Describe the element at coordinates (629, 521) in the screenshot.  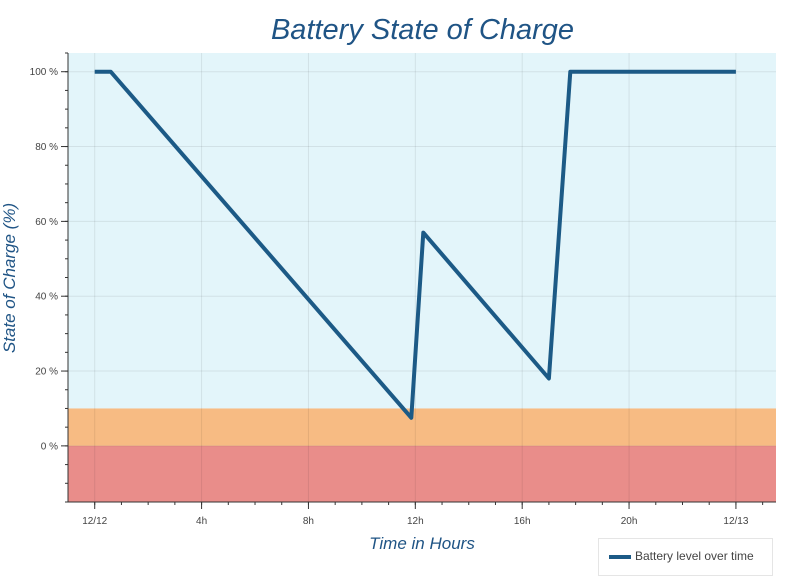
I see `x-tick-label: 20h` at that location.